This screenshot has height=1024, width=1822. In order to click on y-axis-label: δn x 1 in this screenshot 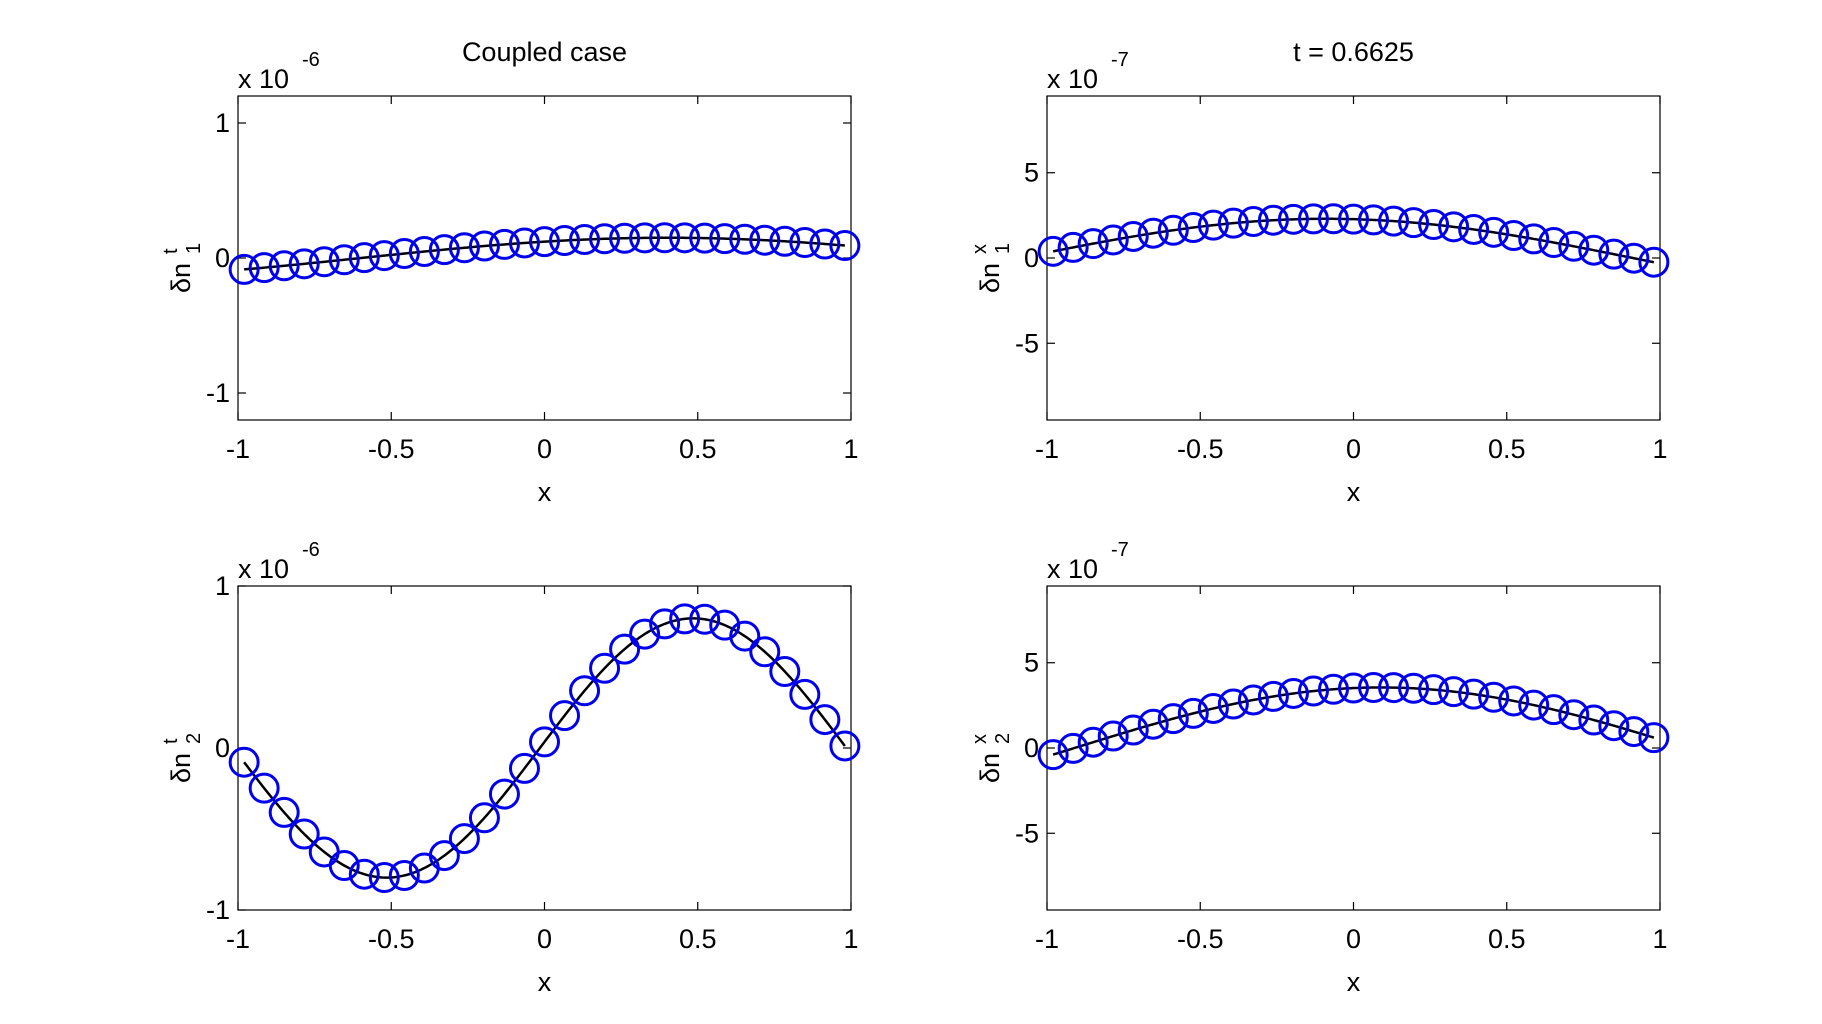, I will do `click(991, 268)`.